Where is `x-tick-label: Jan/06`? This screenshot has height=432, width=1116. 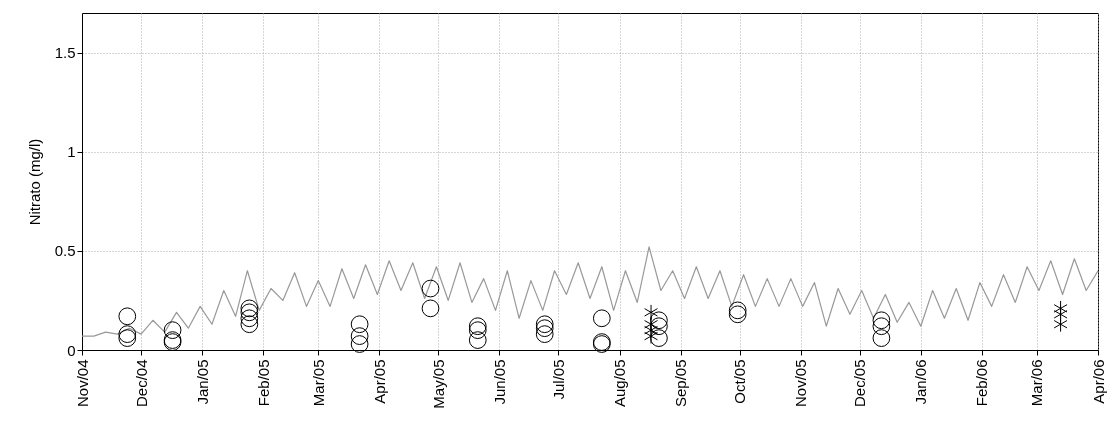 x-tick-label: Jan/06 is located at coordinates (921, 382).